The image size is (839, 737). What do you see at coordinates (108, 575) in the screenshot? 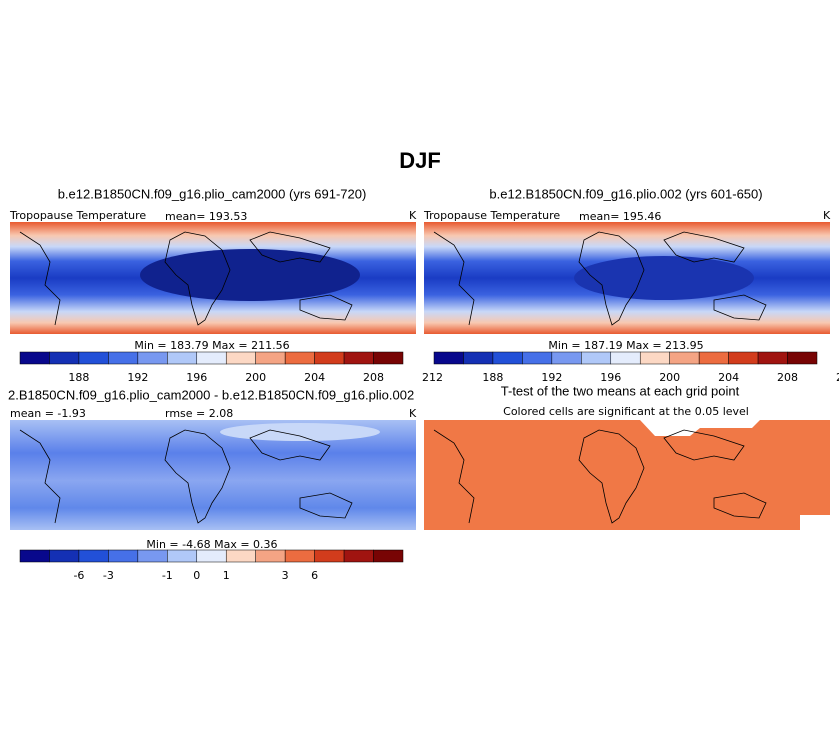
I see `colorbar-label: -3` at bounding box center [108, 575].